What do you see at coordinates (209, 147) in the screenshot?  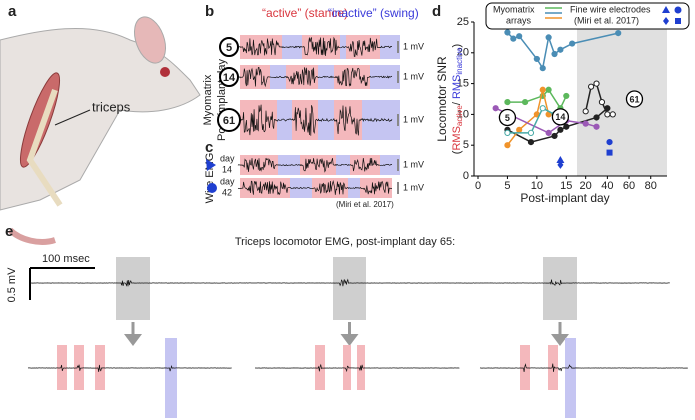 I see `panel-letter: c` at bounding box center [209, 147].